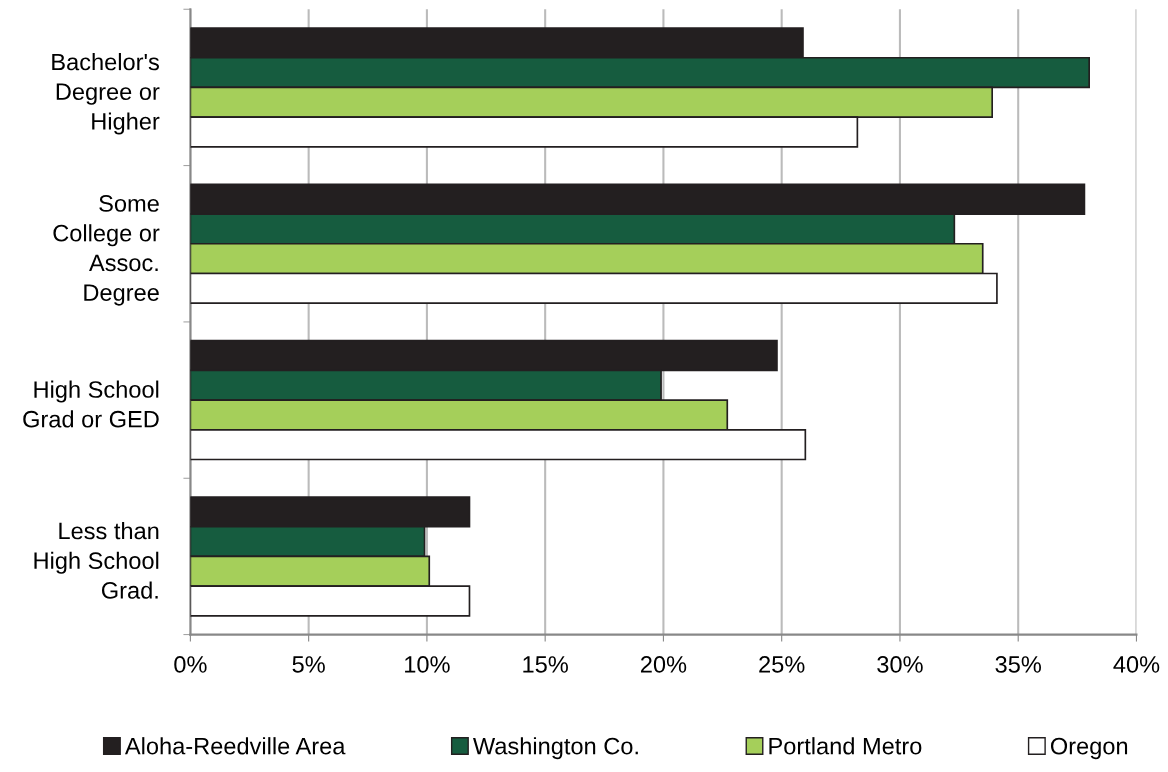 This screenshot has height=772, width=1168. Describe the element at coordinates (427, 664) in the screenshot. I see `x-tick-label: 10%` at that location.